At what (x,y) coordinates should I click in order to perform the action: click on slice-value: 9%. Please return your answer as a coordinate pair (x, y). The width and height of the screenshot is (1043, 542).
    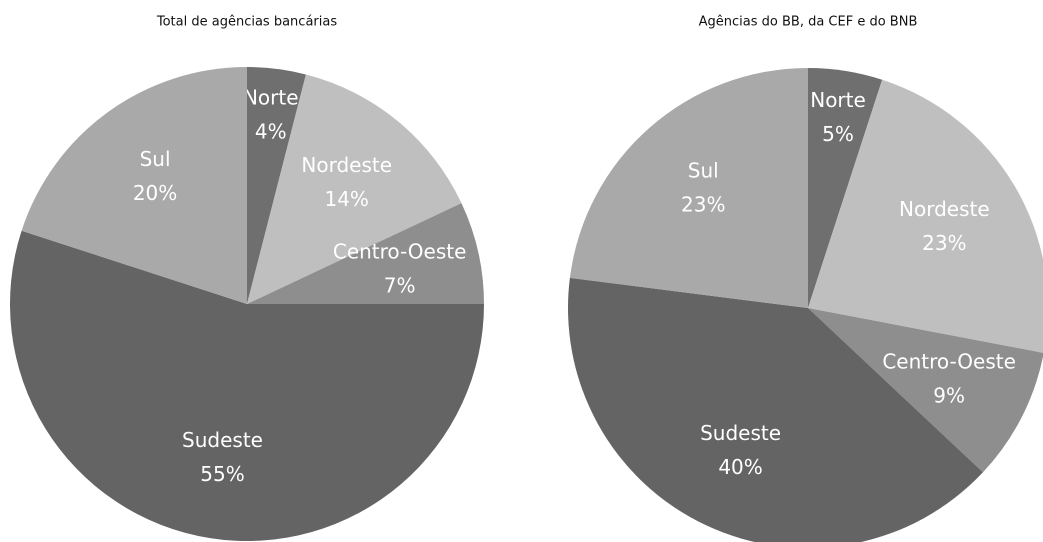
    Looking at the image, I should click on (949, 395).